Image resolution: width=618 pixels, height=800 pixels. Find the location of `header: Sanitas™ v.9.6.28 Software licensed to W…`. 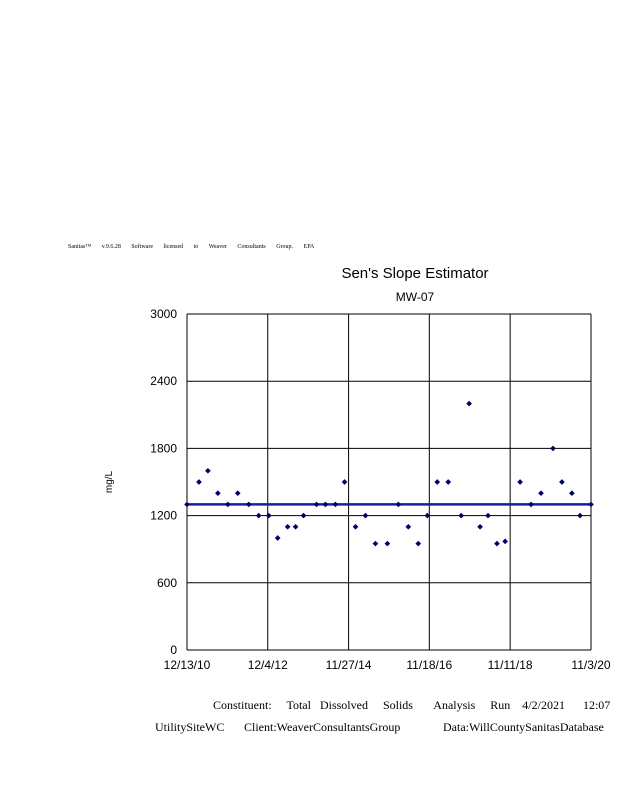

header: Sanitas™ v.9.6.28 Software licensed to W… is located at coordinates (191, 246).